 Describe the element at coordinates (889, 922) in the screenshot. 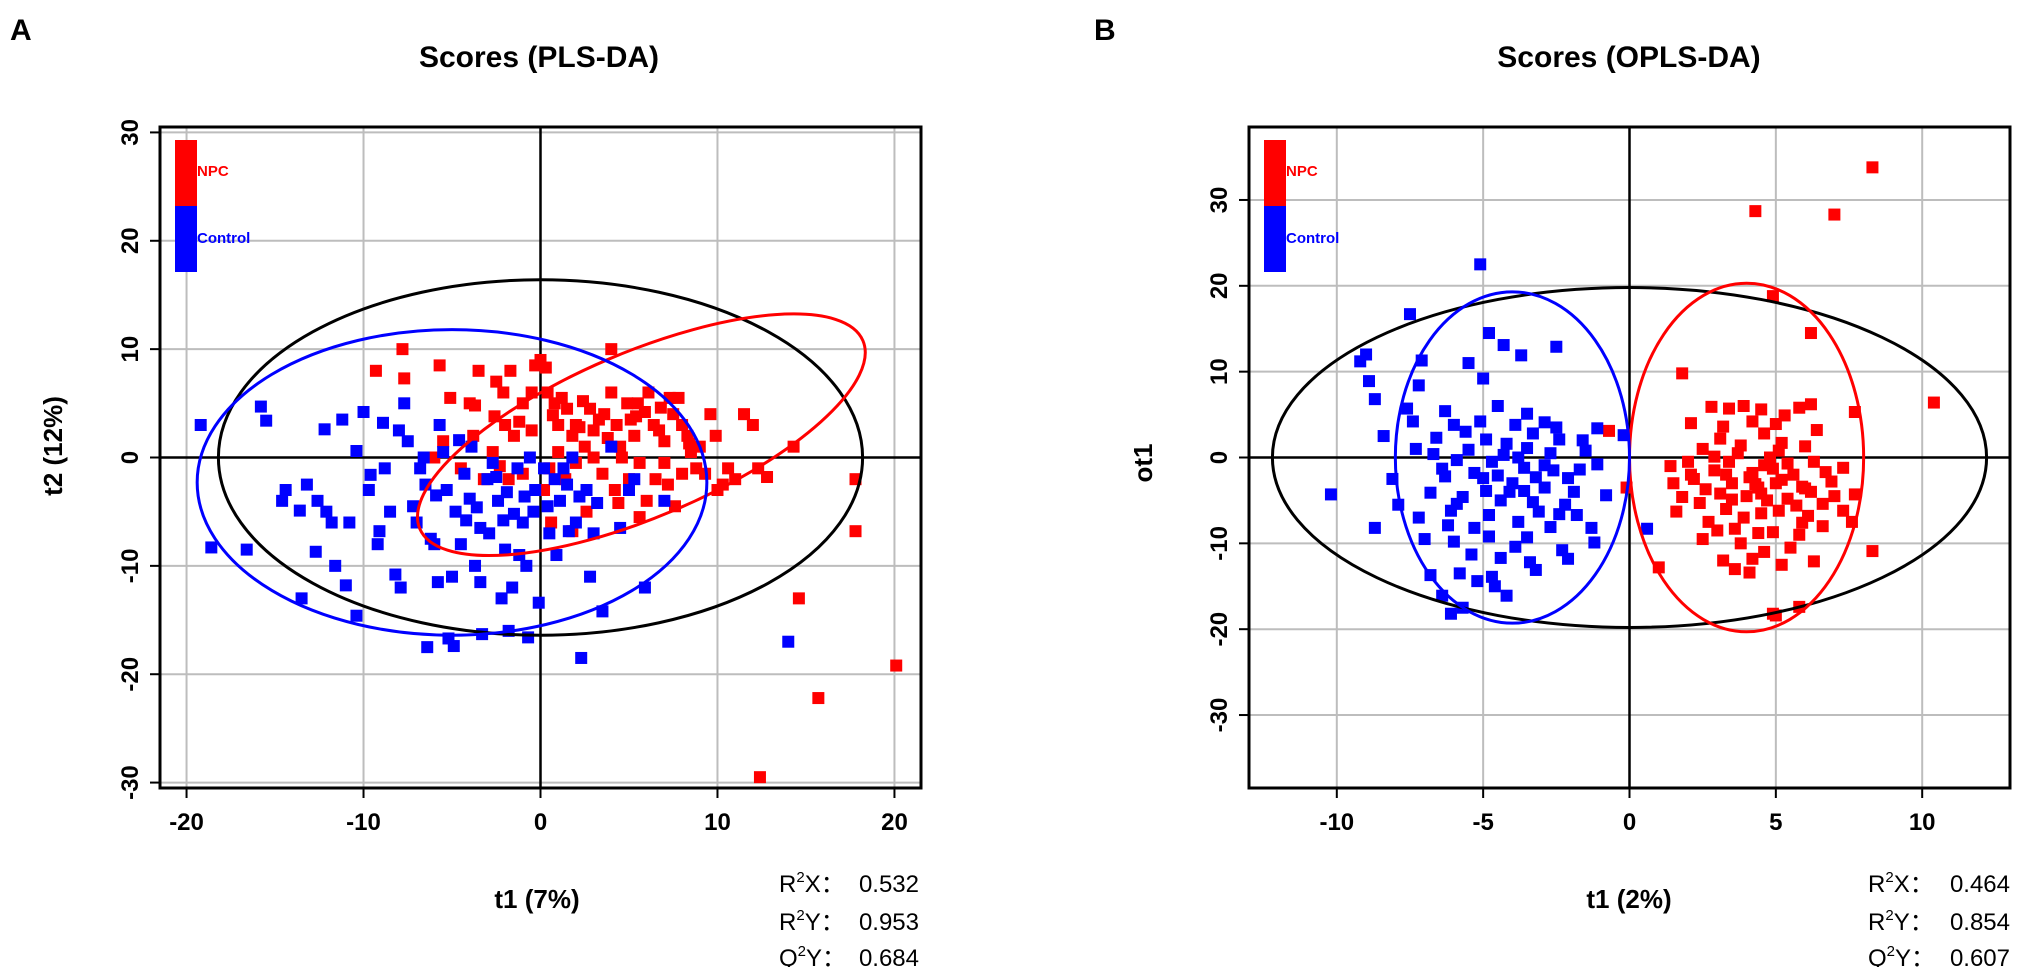

I see `stat-r2y-value: 0.953` at that location.